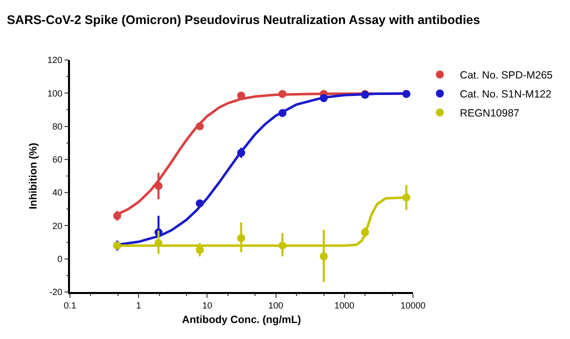 This screenshot has width=570, height=339. What do you see at coordinates (57, 126) in the screenshot?
I see `y-tick-label: 80` at bounding box center [57, 126].